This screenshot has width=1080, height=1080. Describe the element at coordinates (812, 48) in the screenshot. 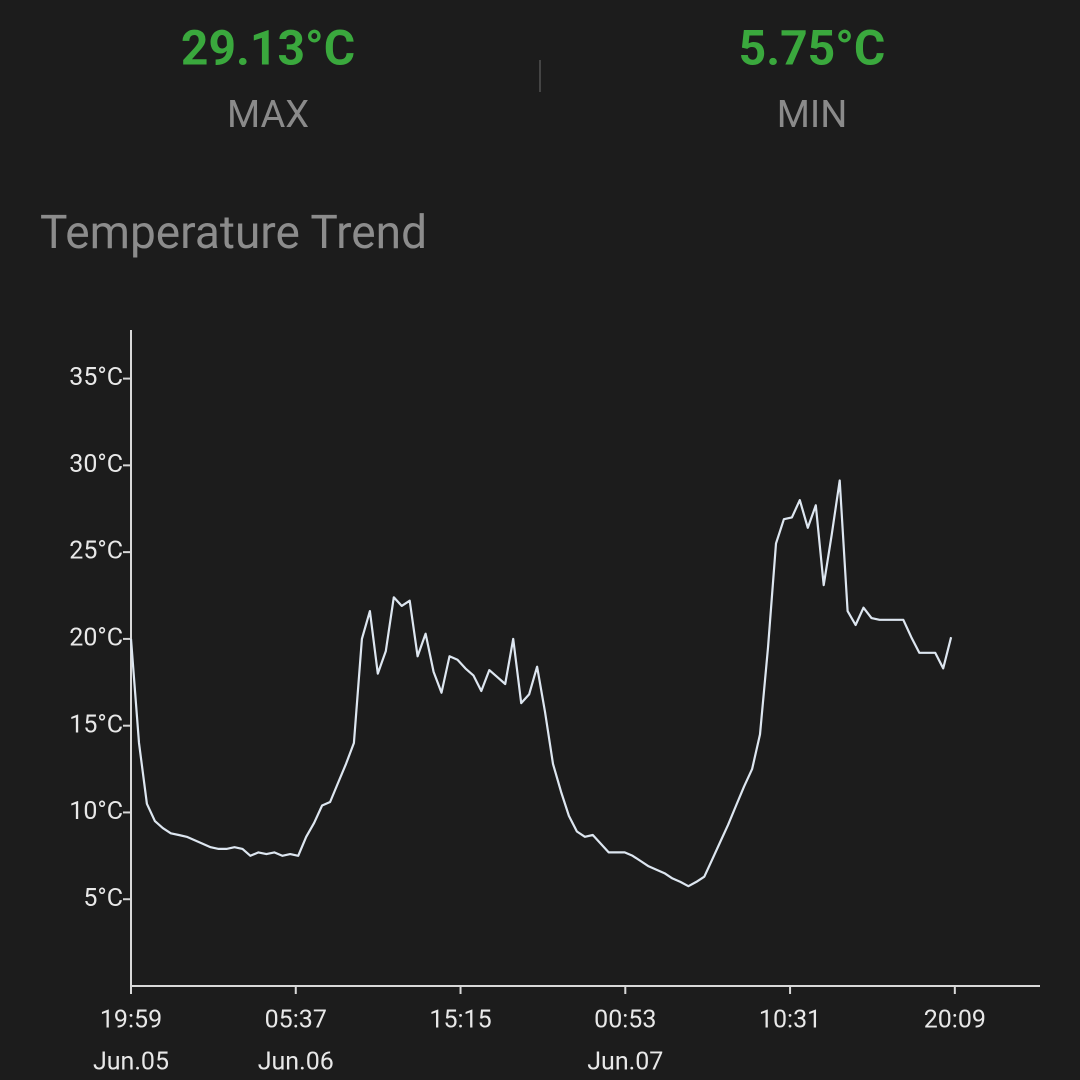

I see `min-value: 5.75°C` at that location.